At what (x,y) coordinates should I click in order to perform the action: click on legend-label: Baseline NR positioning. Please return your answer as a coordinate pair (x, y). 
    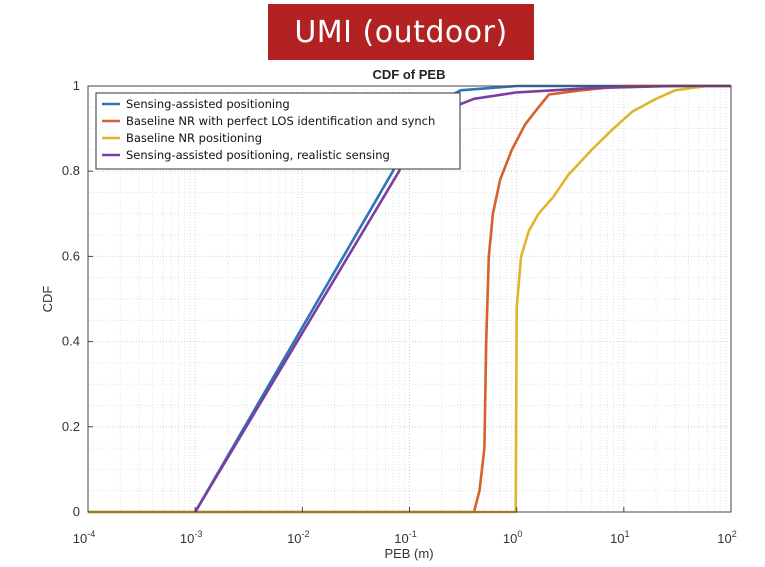
    Looking at the image, I should click on (194, 138).